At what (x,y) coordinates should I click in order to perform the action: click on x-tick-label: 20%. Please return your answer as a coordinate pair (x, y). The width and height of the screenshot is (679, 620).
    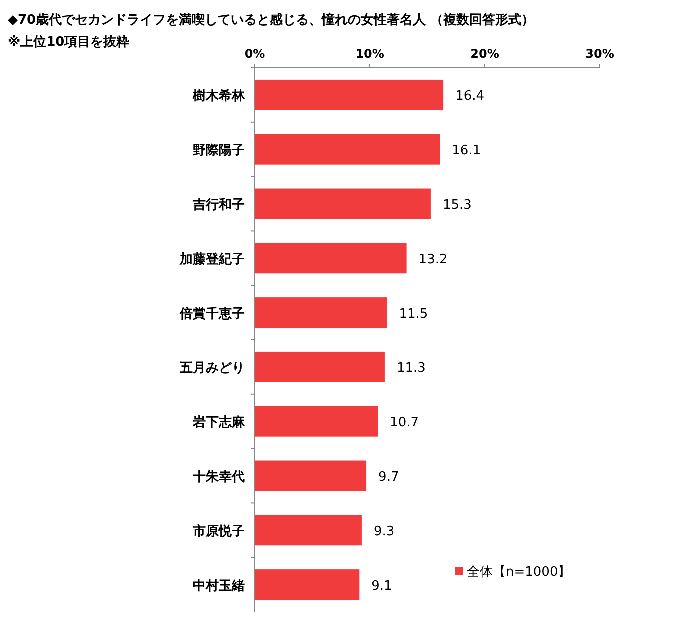
    Looking at the image, I should click on (485, 54).